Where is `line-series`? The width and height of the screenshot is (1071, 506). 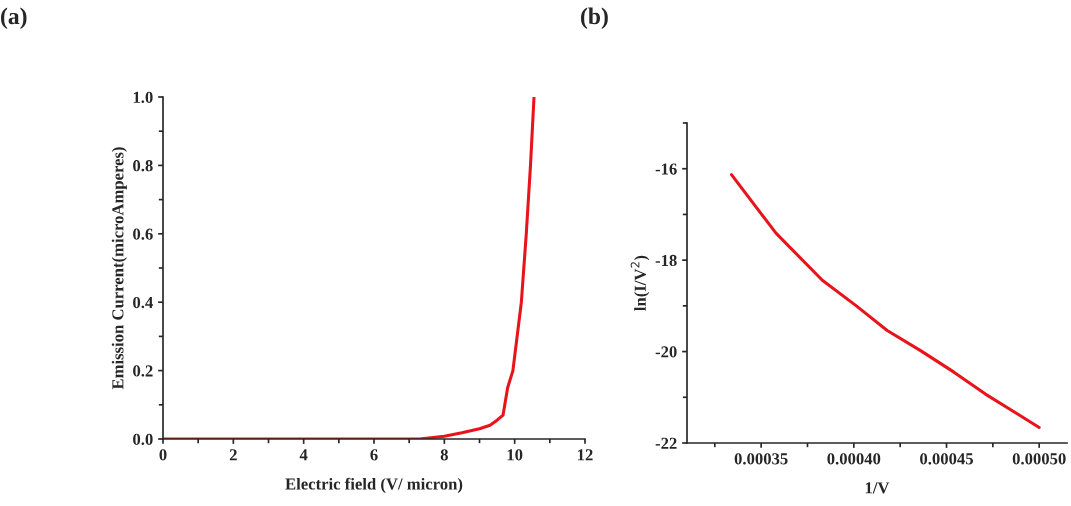
line-series is located at coordinates (885, 301).